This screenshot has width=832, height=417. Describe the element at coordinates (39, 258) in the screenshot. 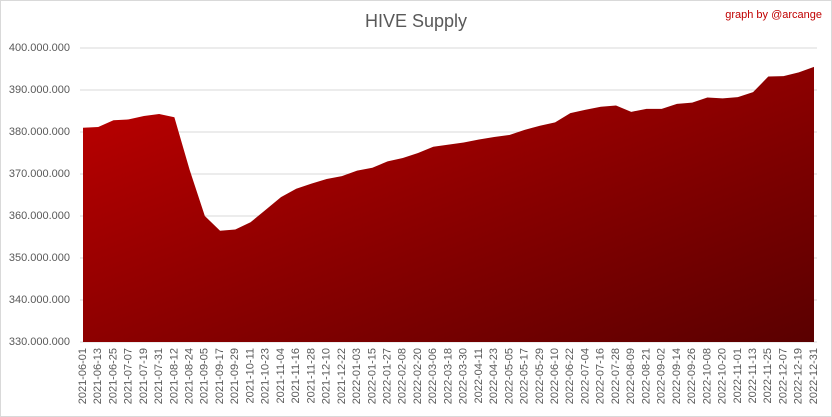

I see `y-tick-label: 350.000.000` at that location.